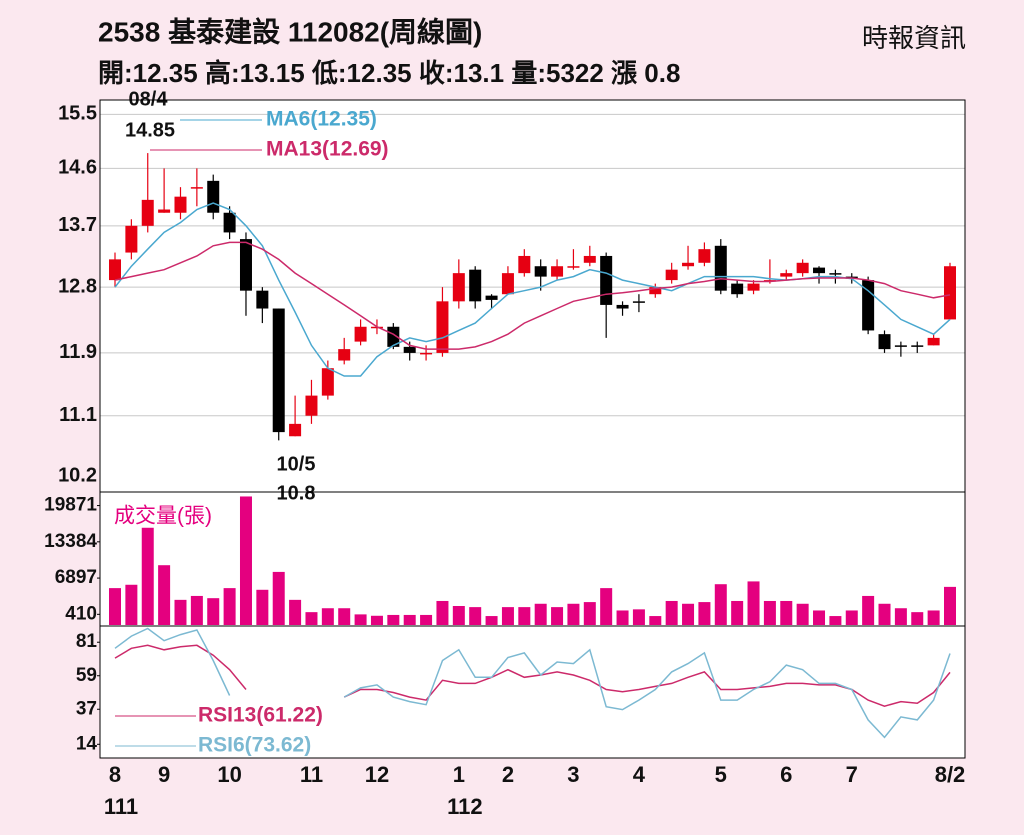  What do you see at coordinates (115, 774) in the screenshot?
I see `x-tick-label: 8` at bounding box center [115, 774].